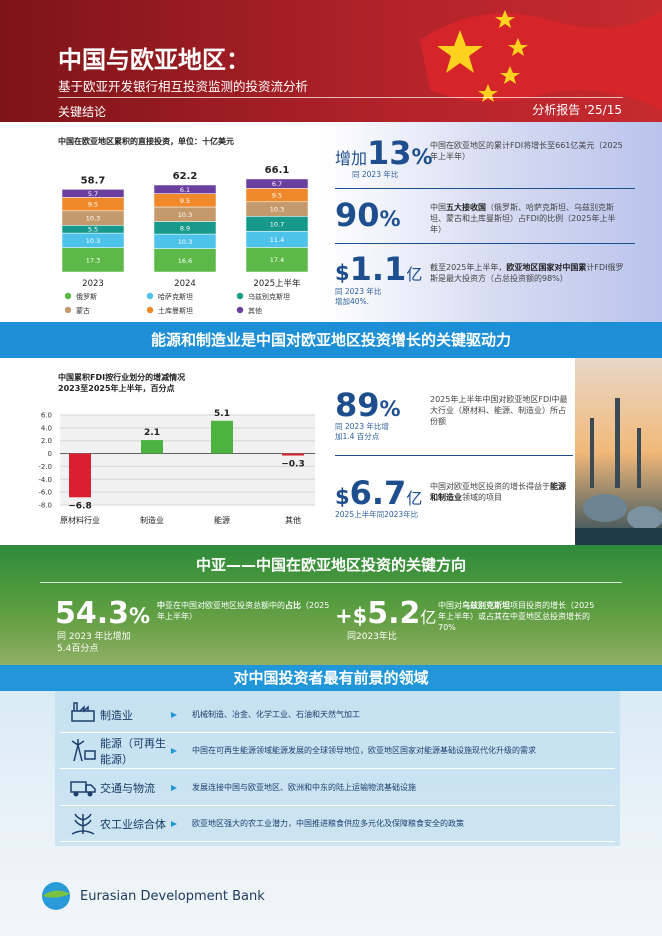 This screenshot has width=662, height=936. I want to click on stat: $1.1亿, so click(378, 272).